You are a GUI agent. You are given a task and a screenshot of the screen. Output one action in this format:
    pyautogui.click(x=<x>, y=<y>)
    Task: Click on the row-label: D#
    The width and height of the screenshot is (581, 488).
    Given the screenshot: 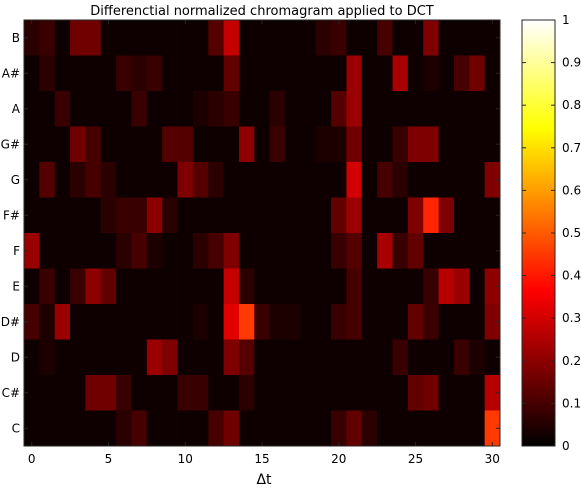 What is the action you would take?
    pyautogui.click(x=10, y=322)
    